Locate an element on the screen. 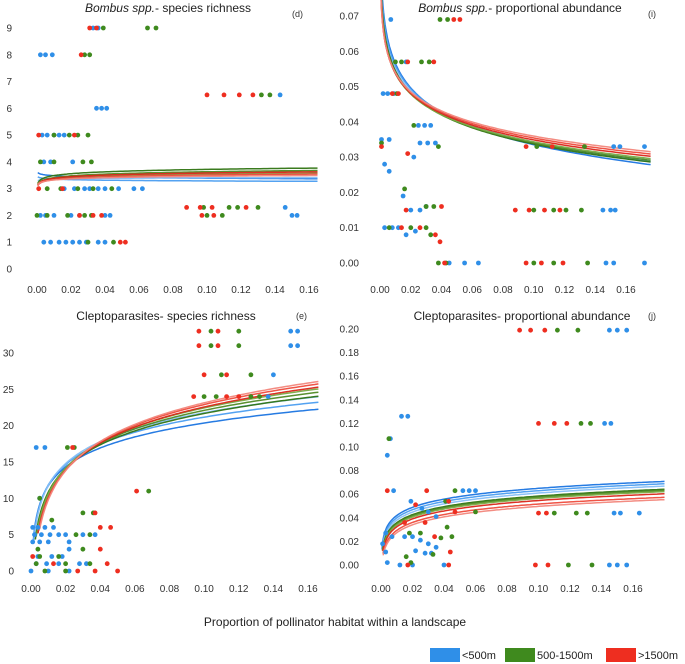 The width and height of the screenshot is (685, 664). legend-label: 500-1500m is located at coordinates (565, 656).